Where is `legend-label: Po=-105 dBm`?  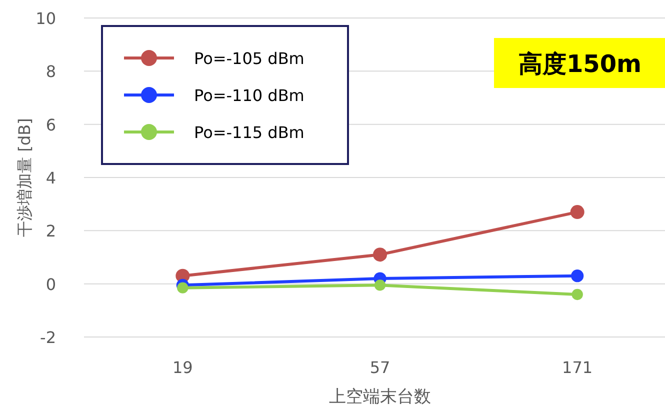
legend-label: Po=-105 dBm is located at coordinates (249, 58).